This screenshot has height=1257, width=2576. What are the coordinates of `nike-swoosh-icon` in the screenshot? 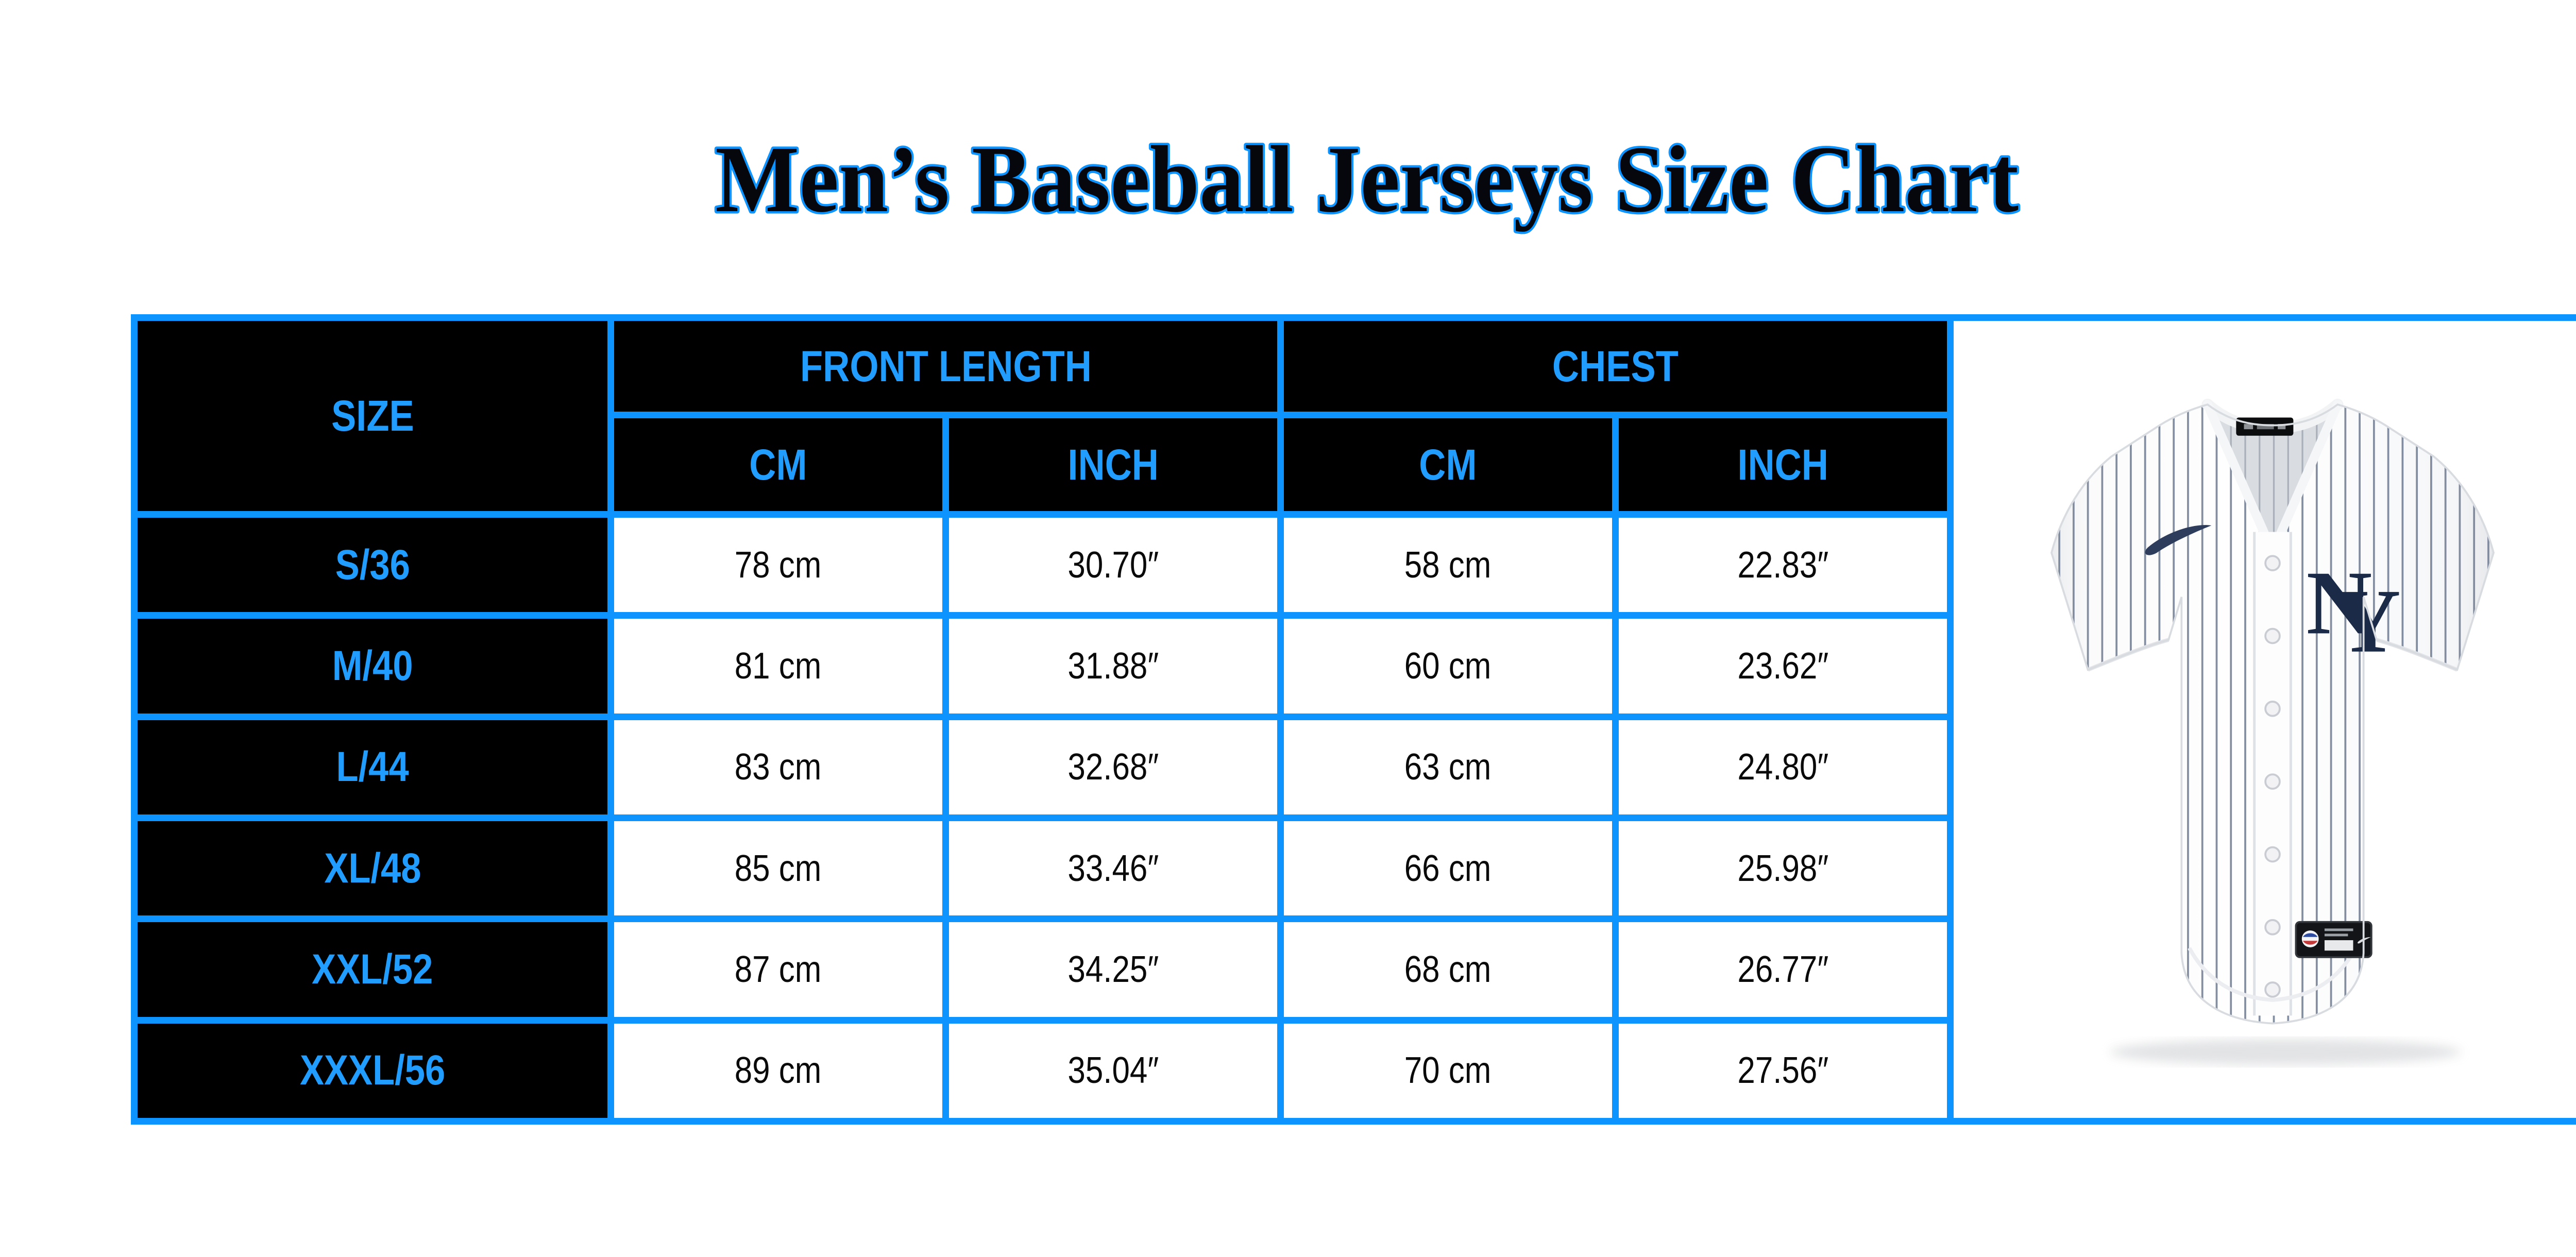 It's located at (2178, 540).